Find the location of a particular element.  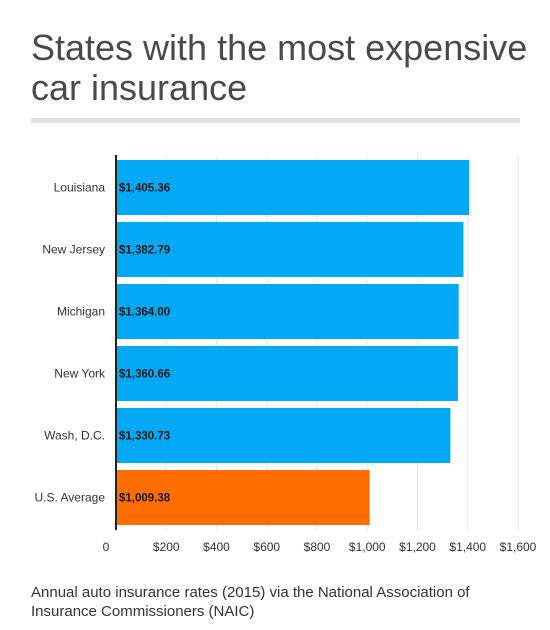

data-label: $1,360.66 is located at coordinates (144, 375).